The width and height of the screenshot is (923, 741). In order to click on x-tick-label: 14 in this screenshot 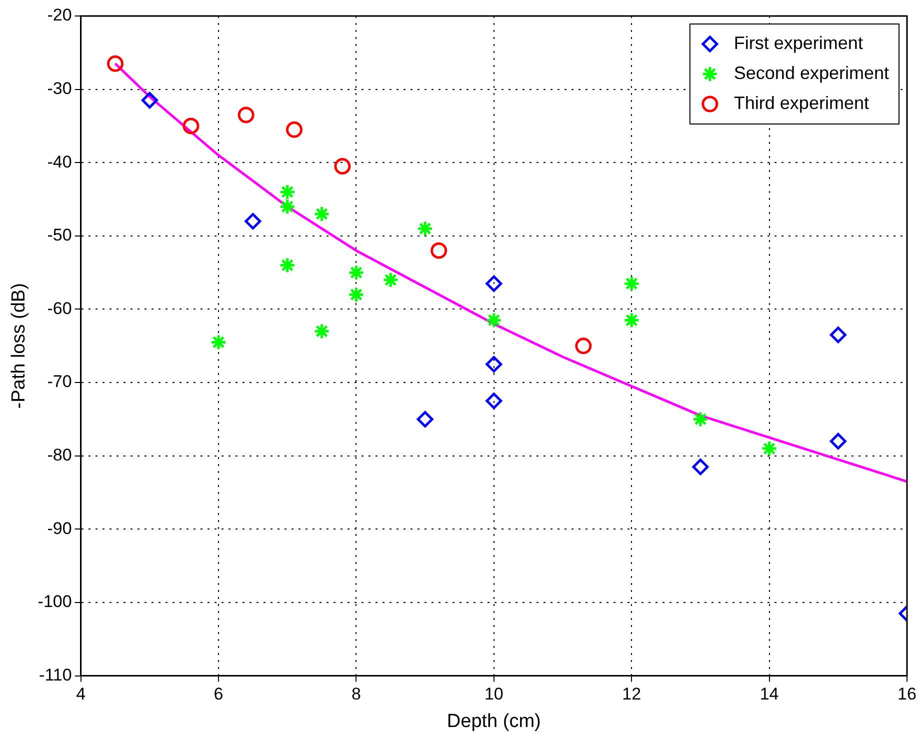, I will do `click(769, 694)`.